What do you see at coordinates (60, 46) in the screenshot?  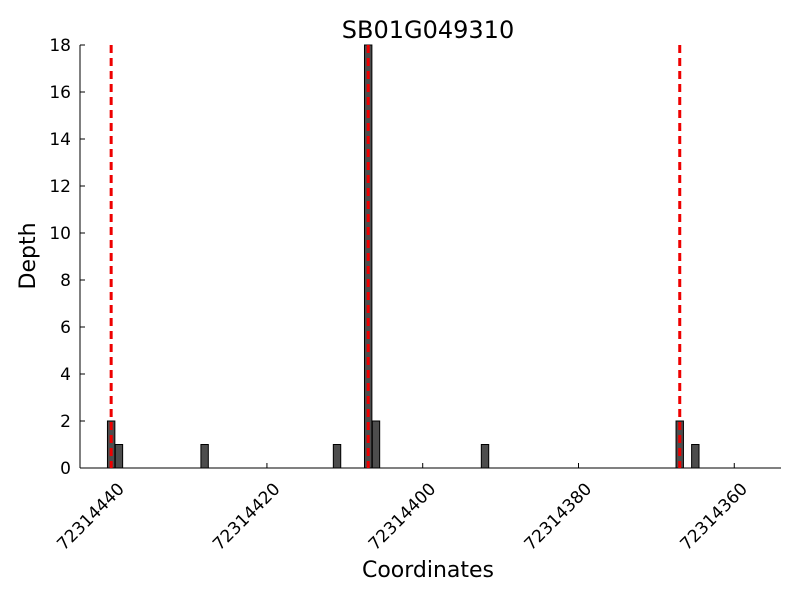 I see `y-tick-label-9: 18` at bounding box center [60, 46].